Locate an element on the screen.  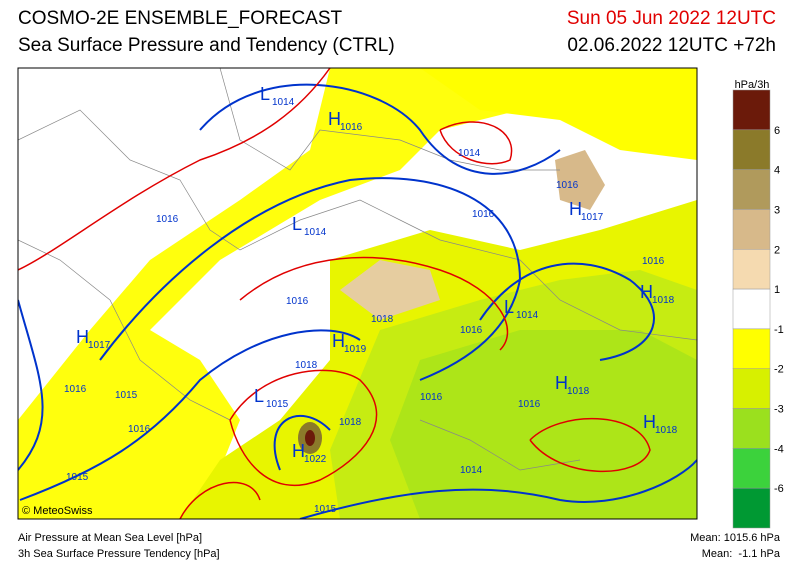
legend-label: 2 is located at coordinates (777, 250).